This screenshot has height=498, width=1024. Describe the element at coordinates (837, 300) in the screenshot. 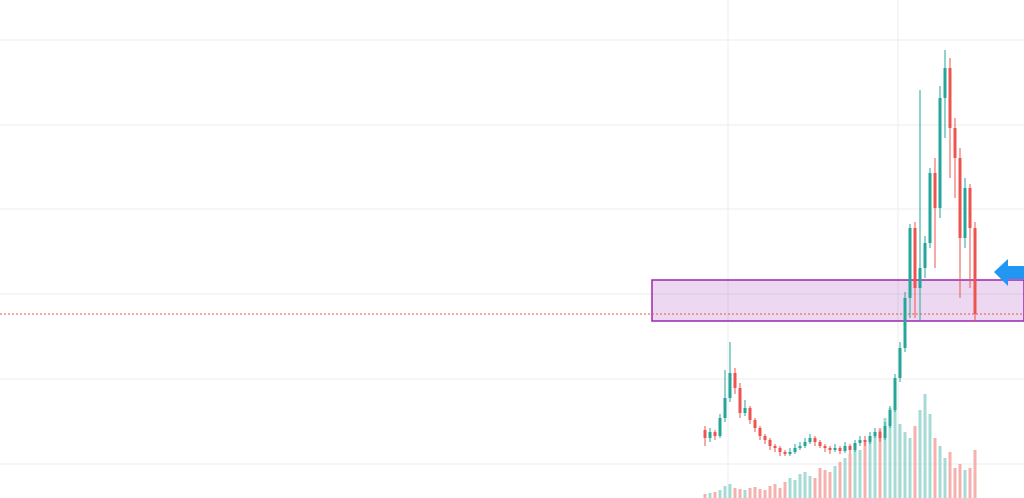

I see `zone` at that location.